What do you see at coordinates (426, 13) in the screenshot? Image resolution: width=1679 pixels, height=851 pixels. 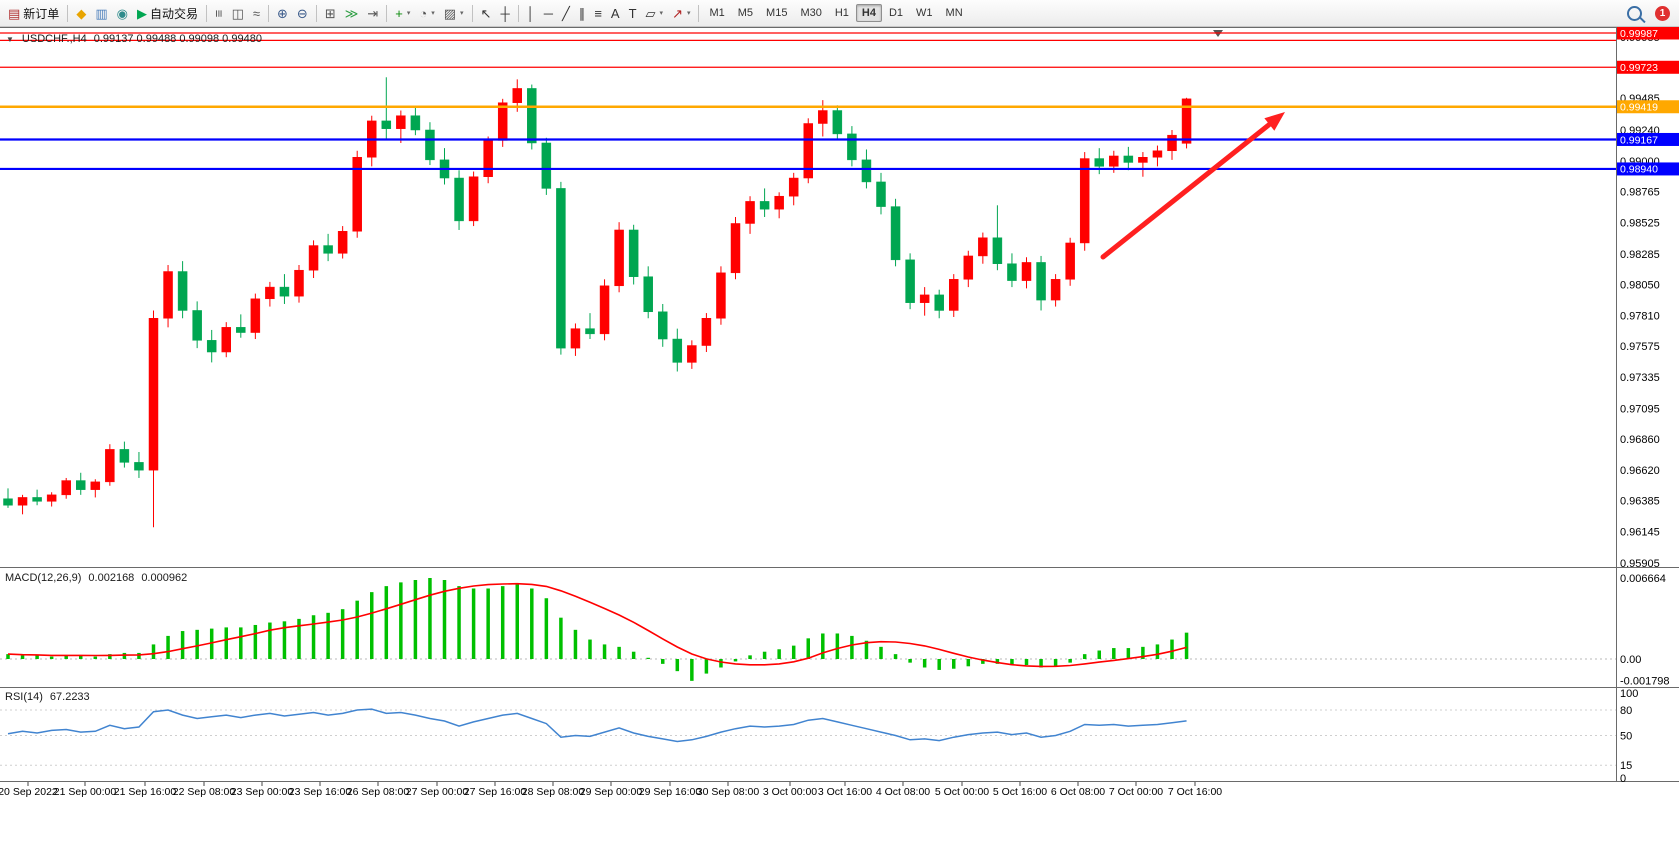 I see `periods-button: ◔ ▾` at bounding box center [426, 13].